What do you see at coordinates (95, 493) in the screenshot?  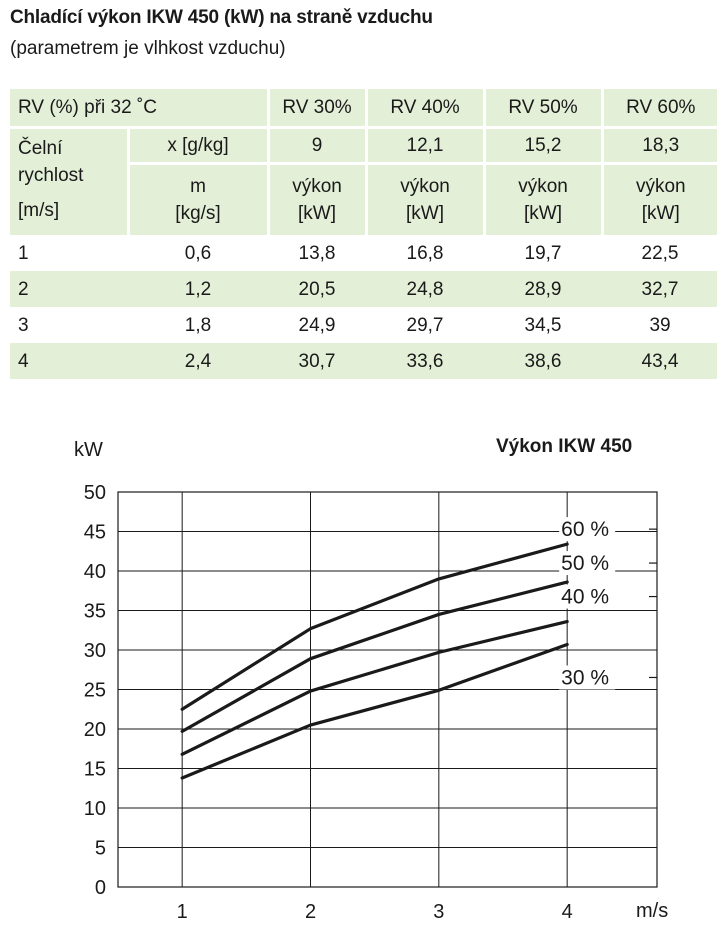 I see `y-tick-label: 50` at bounding box center [95, 493].